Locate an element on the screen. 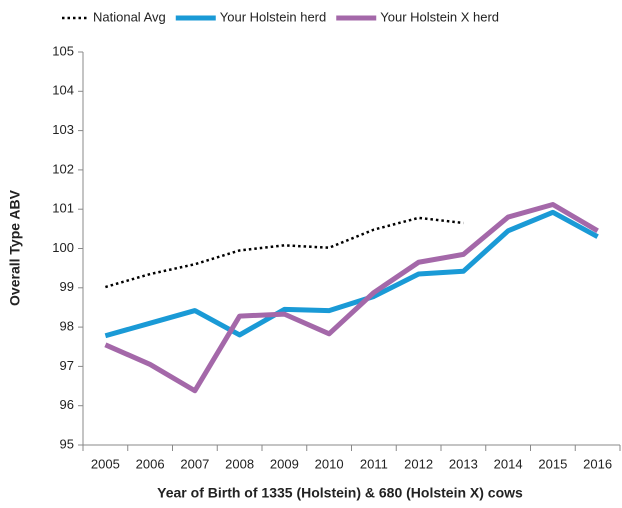 The image size is (622, 508). y-tick-label: 97 is located at coordinates (67, 365).